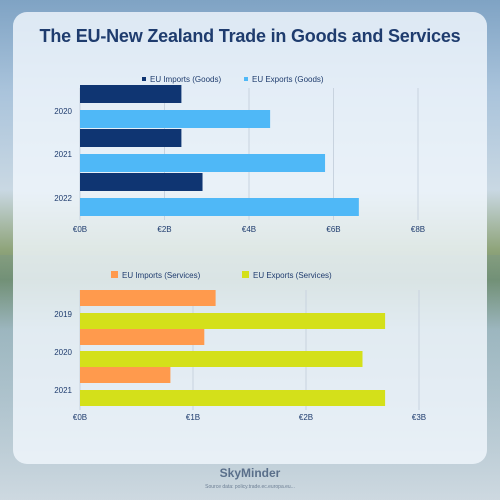 This screenshot has height=500, width=500. Describe the element at coordinates (419, 417) in the screenshot. I see `x-tick-label: €3B` at that location.